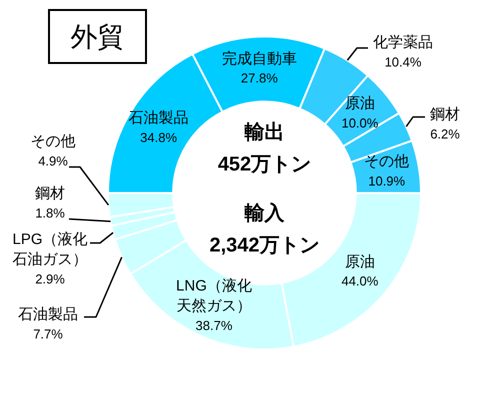 This screenshot has height=402, width=480. Describe the element at coordinates (265, 213) in the screenshot. I see `text: 輸入` at that location.